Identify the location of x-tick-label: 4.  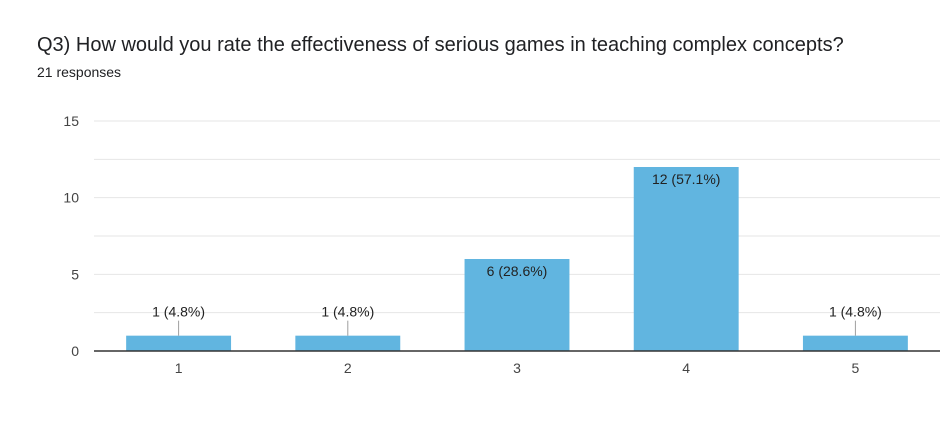
(686, 368).